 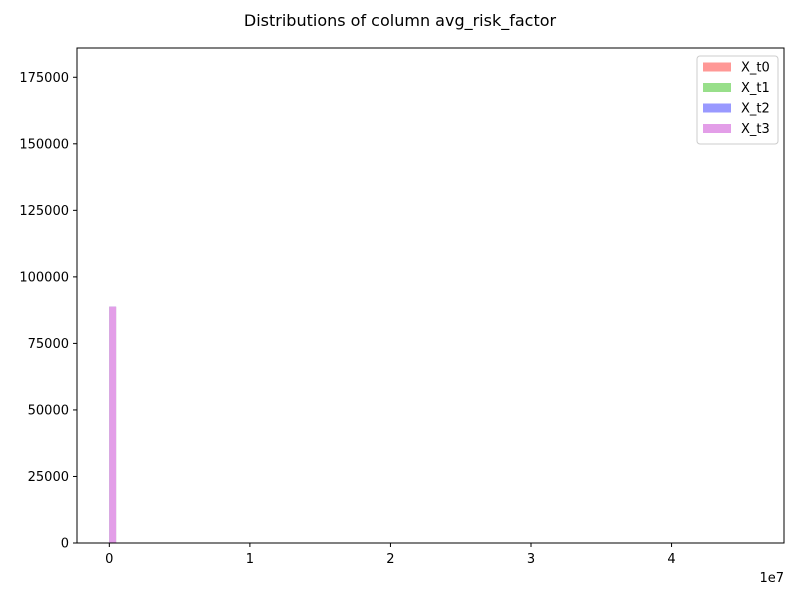 What do you see at coordinates (48, 344) in the screenshot?
I see `y-tick-label: 75000` at bounding box center [48, 344].